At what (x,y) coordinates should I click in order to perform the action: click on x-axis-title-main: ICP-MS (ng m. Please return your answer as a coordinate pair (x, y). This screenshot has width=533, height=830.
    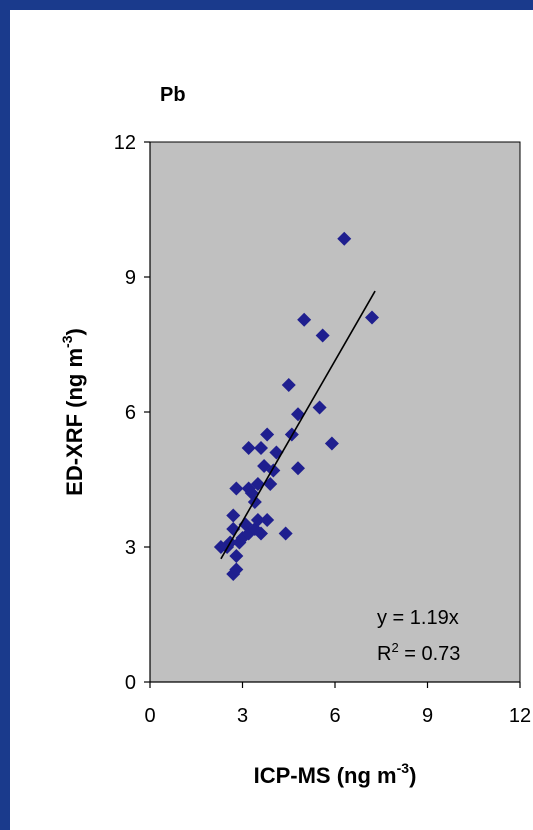
    Looking at the image, I should click on (325, 775).